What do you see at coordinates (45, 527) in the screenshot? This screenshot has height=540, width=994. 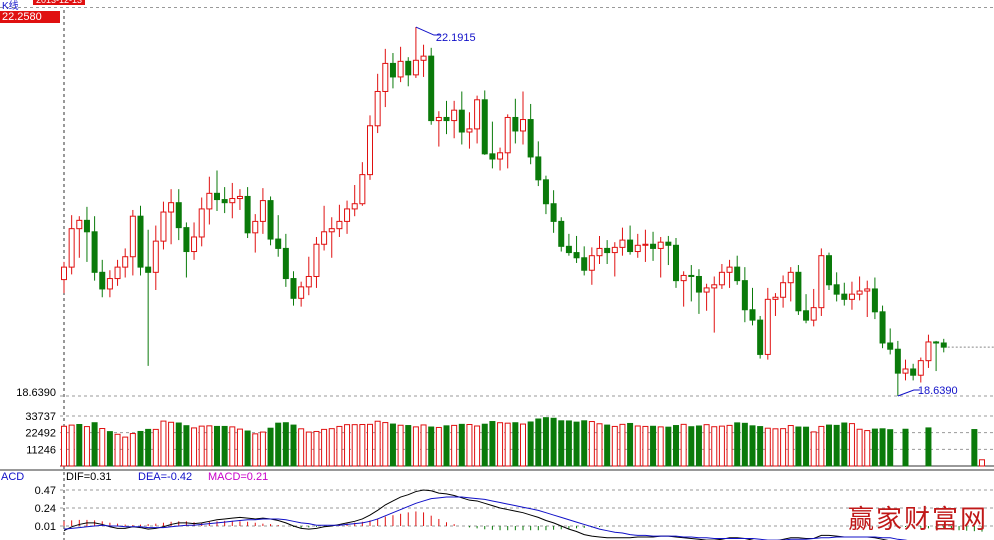 I see `macd-axis-label: 0.01` at bounding box center [45, 527].